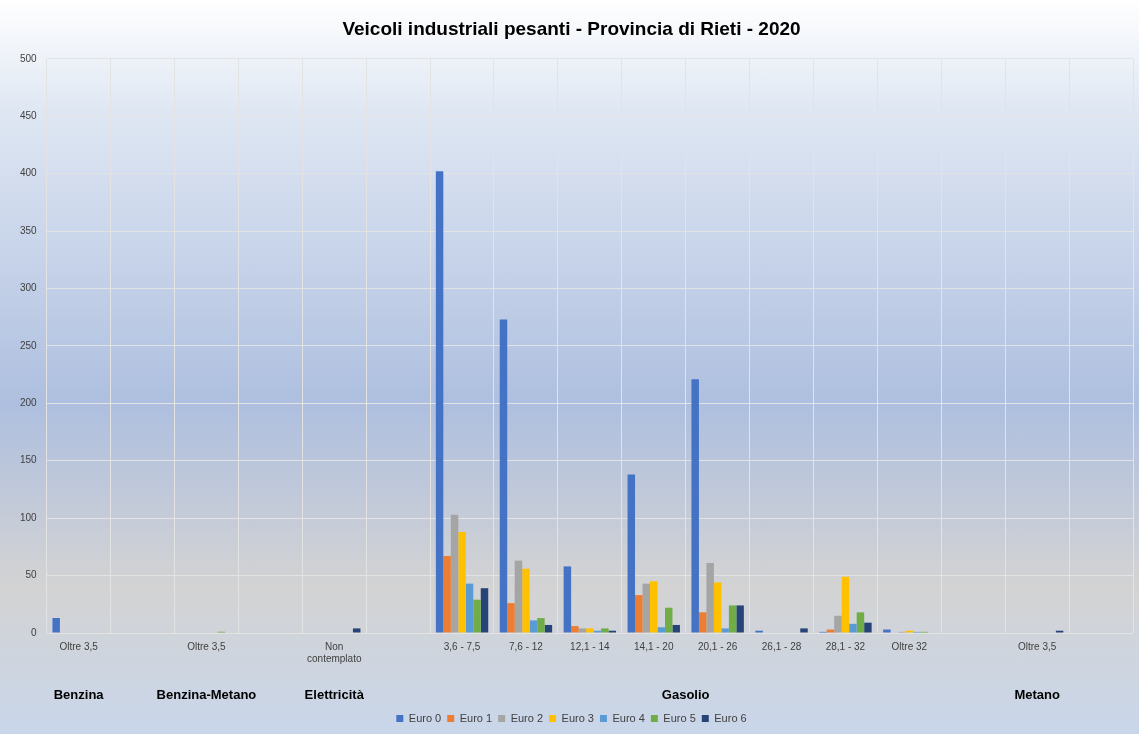 The image size is (1139, 734). I want to click on legend-label: Euro 3, so click(577, 717).